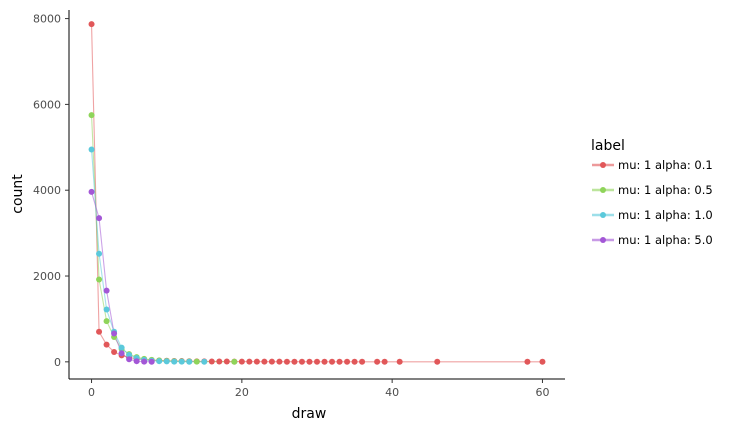 The image size is (745, 430). What do you see at coordinates (47, 276) in the screenshot?
I see `y-tick-label: 2000` at bounding box center [47, 276].